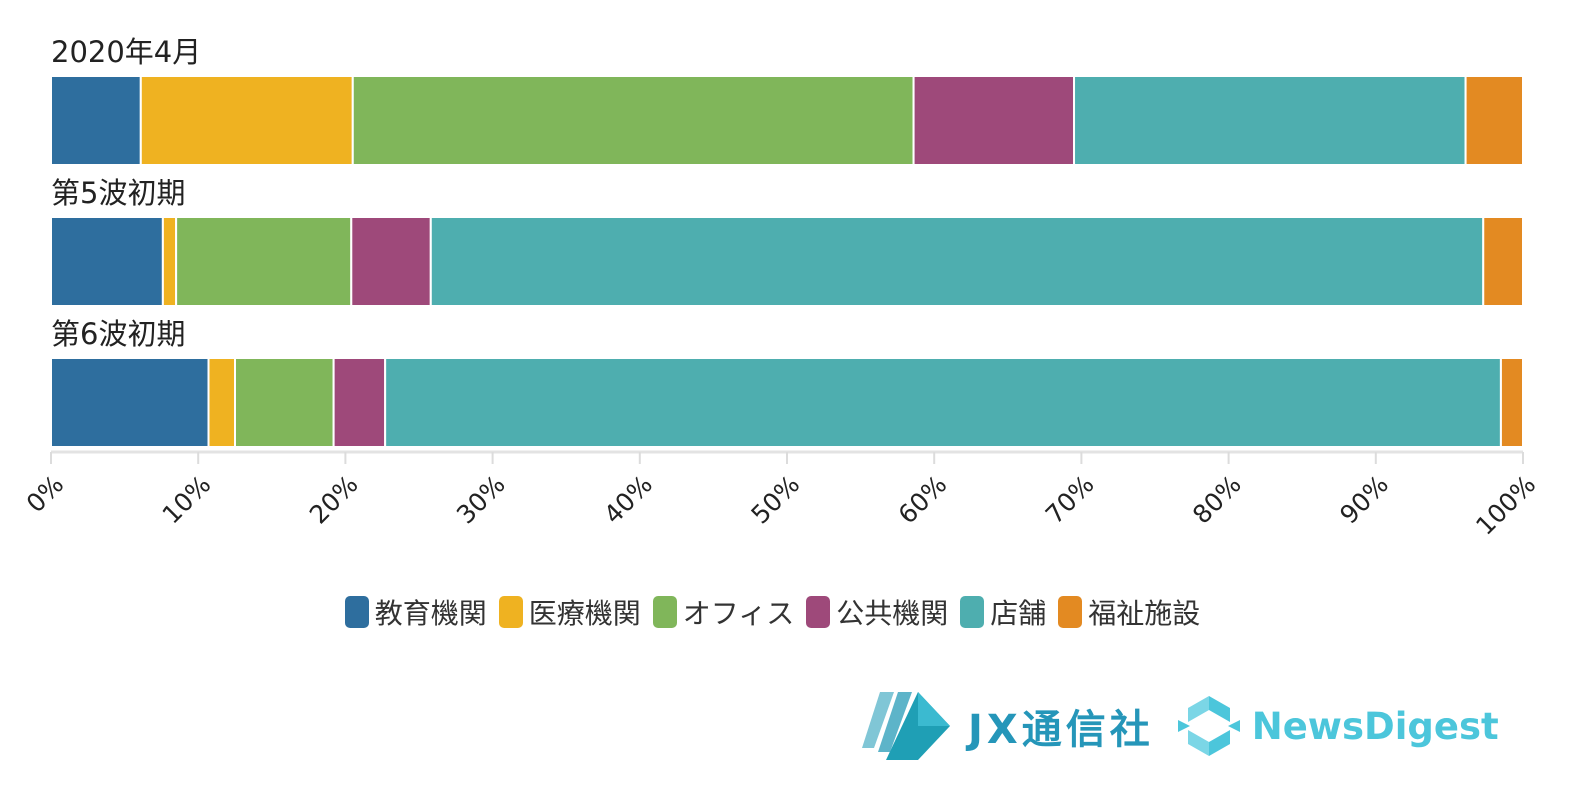  Describe the element at coordinates (481, 500) in the screenshot. I see `x-tick-label: 30%` at that location.